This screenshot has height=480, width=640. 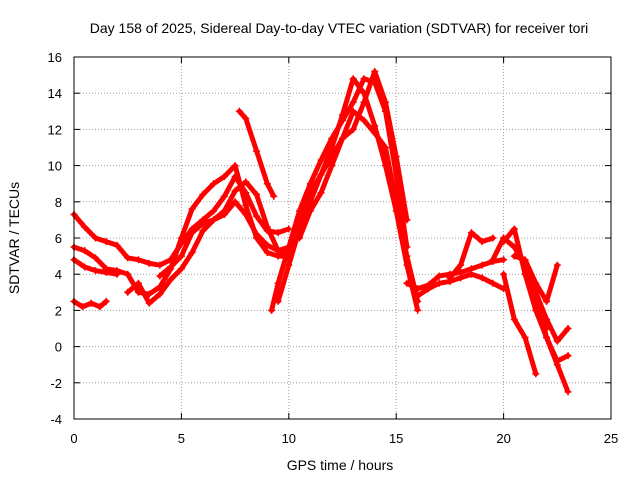 I want to click on y-tick-label: 6, so click(x=58, y=238).